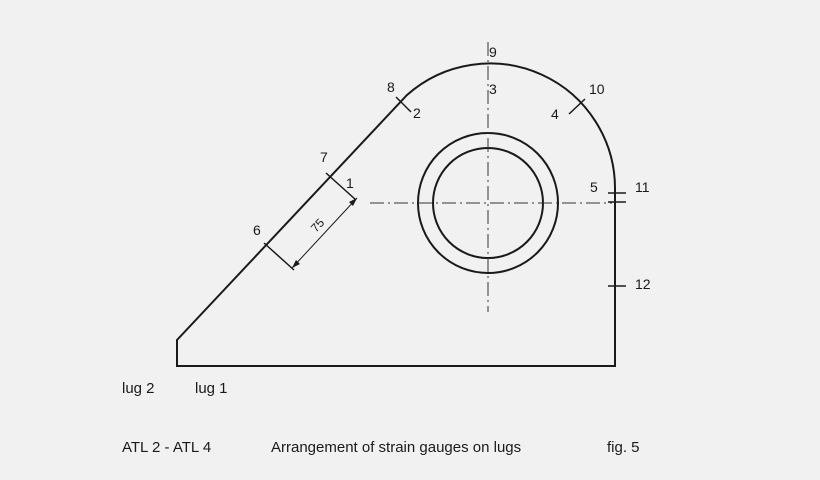 The image size is (820, 480). Describe the element at coordinates (493, 89) in the screenshot. I see `gauge-label-3: 3` at that location.